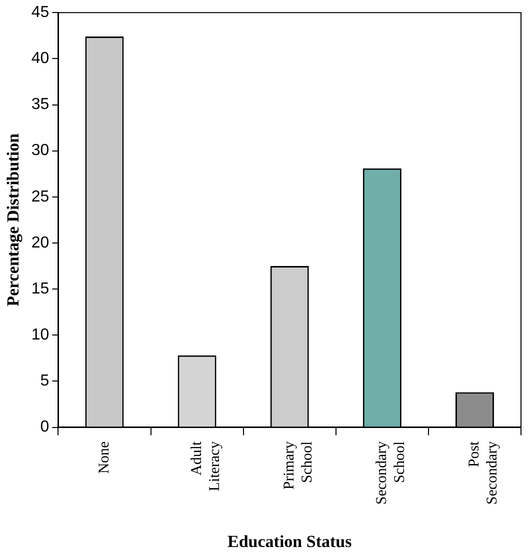 The image size is (529, 557). Describe the element at coordinates (40, 243) in the screenshot. I see `y-tick-label: 20` at that location.